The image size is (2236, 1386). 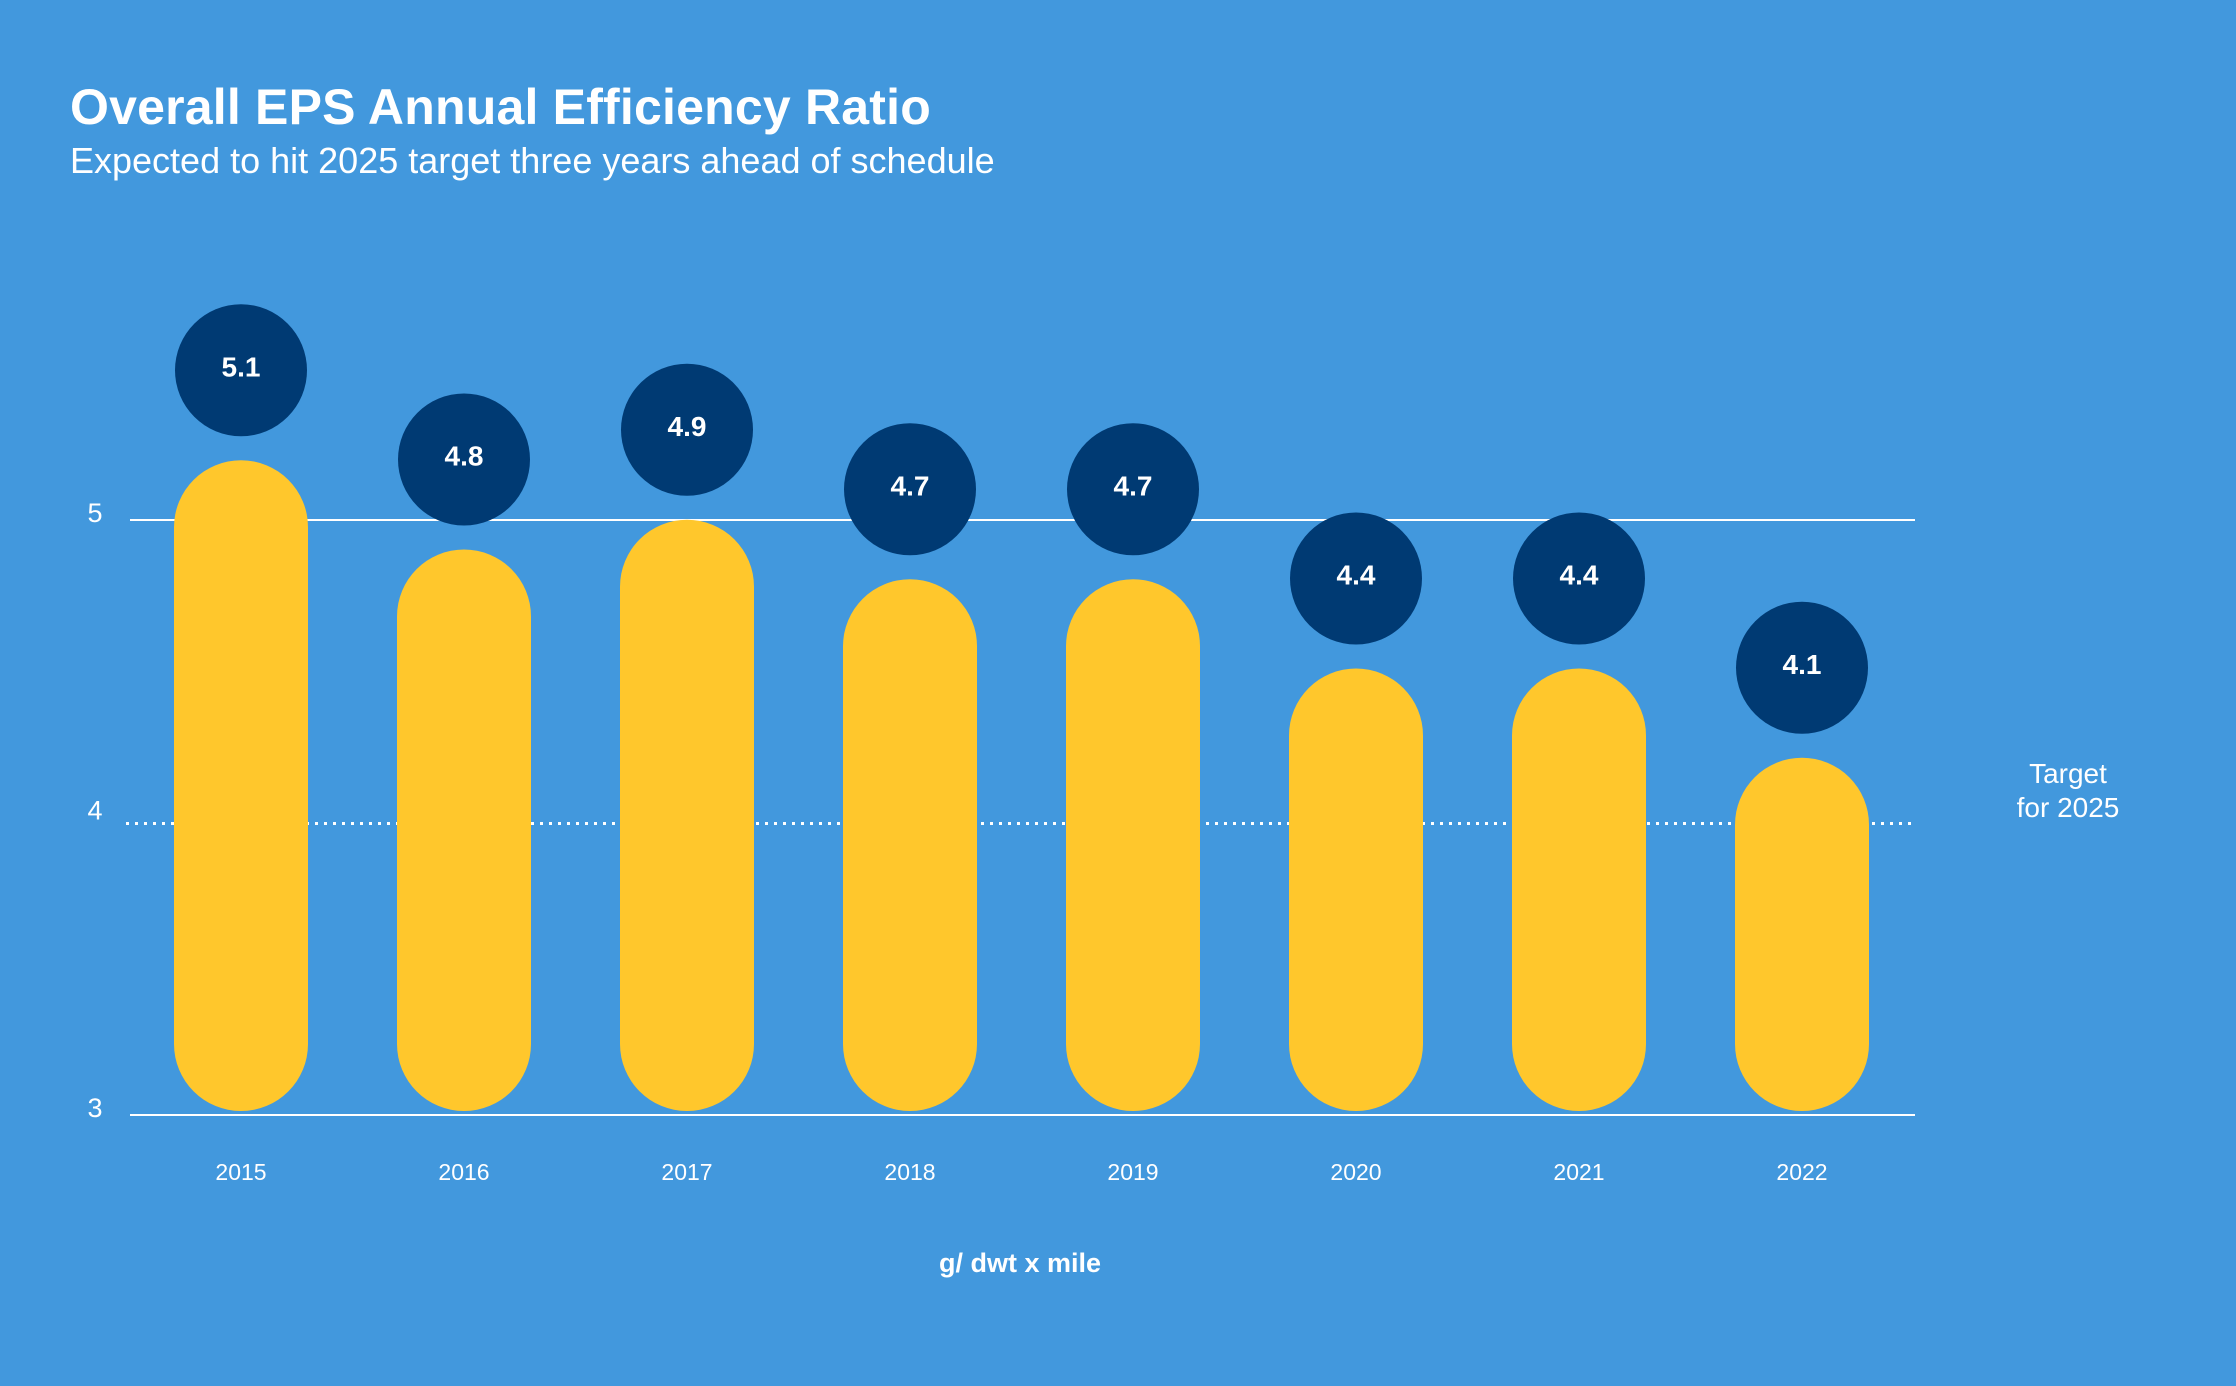 What do you see at coordinates (1802, 664) in the screenshot?
I see `data-label: 4.1` at bounding box center [1802, 664].